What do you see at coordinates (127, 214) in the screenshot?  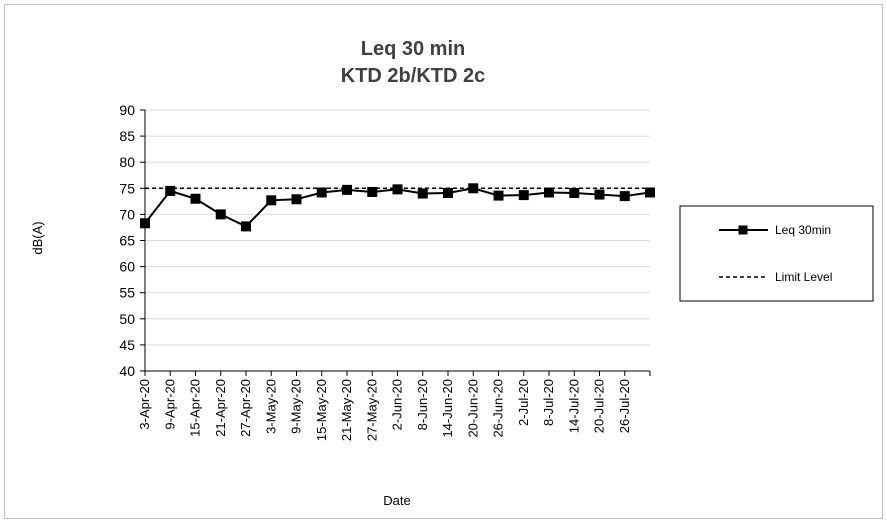 I see `y-tick-label: 70` at bounding box center [127, 214].